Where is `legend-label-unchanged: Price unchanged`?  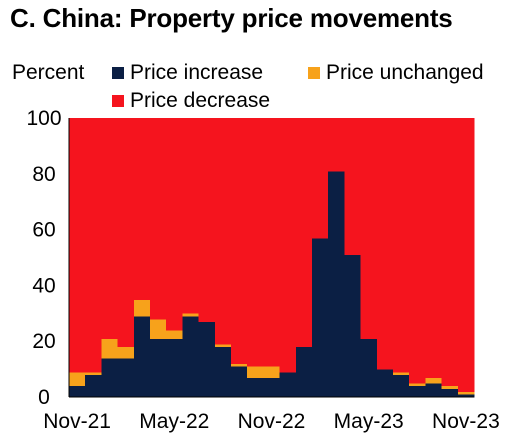
legend-label-unchanged: Price unchanged is located at coordinates (405, 72).